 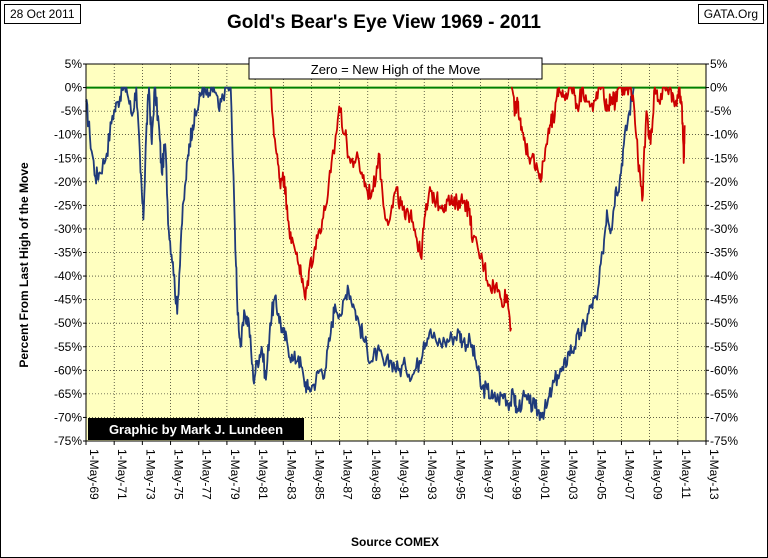 What do you see at coordinates (68, 182) in the screenshot?
I see `y-tick-label-left: -20%` at bounding box center [68, 182].